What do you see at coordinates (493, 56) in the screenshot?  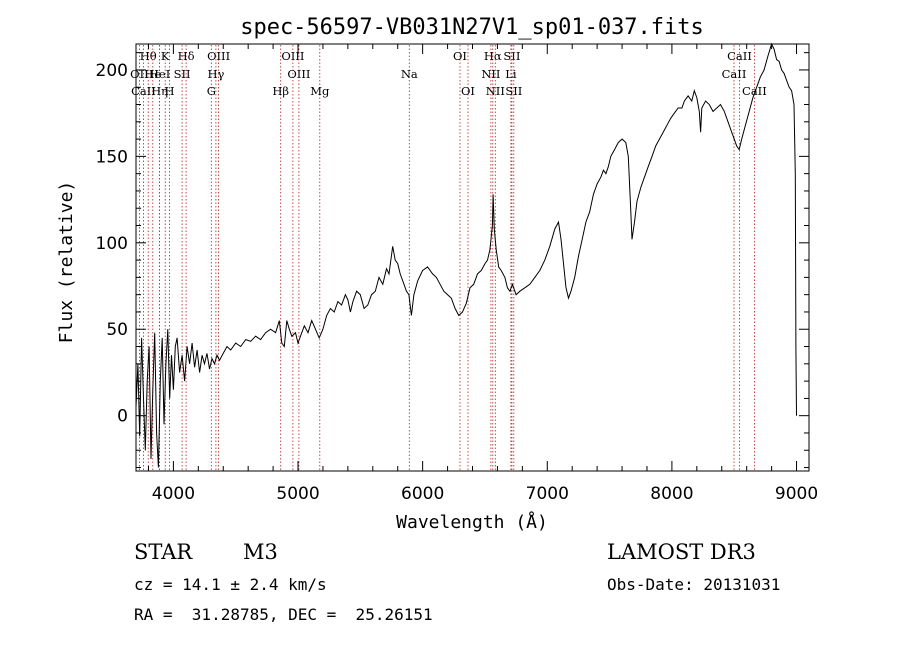 I see `marker-label-20: Hα` at bounding box center [493, 56].